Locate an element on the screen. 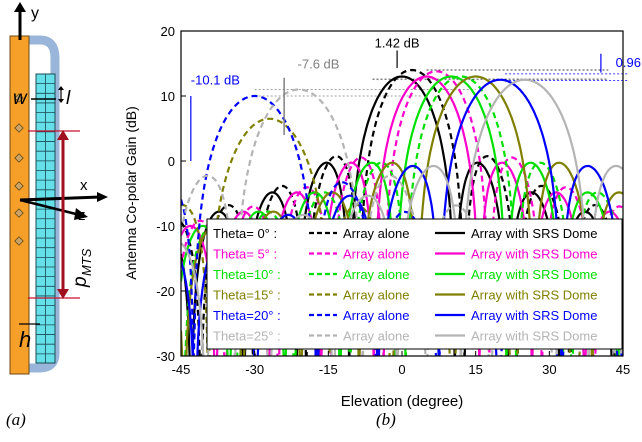 The image size is (642, 442). y-tick-label: -20 is located at coordinates (165, 291).